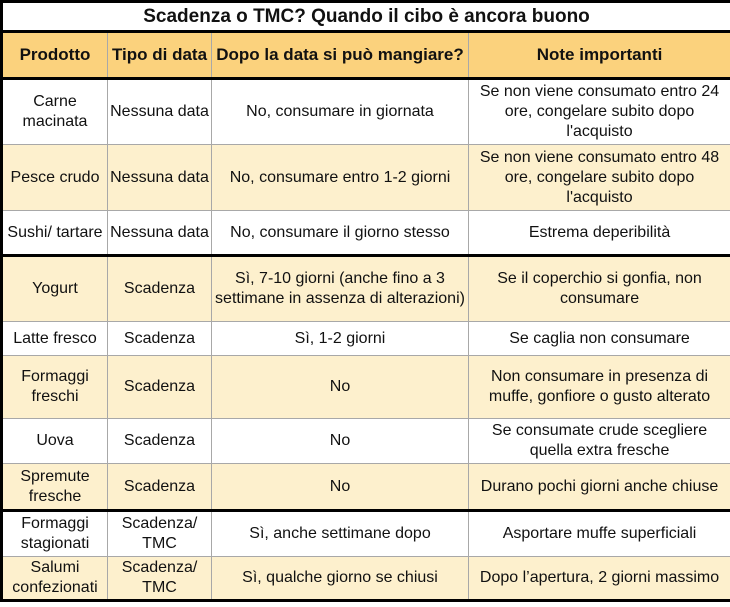 This screenshot has height=607, width=730. Describe the element at coordinates (54, 533) in the screenshot. I see `cell-product: Formaggi stagionati` at that location.